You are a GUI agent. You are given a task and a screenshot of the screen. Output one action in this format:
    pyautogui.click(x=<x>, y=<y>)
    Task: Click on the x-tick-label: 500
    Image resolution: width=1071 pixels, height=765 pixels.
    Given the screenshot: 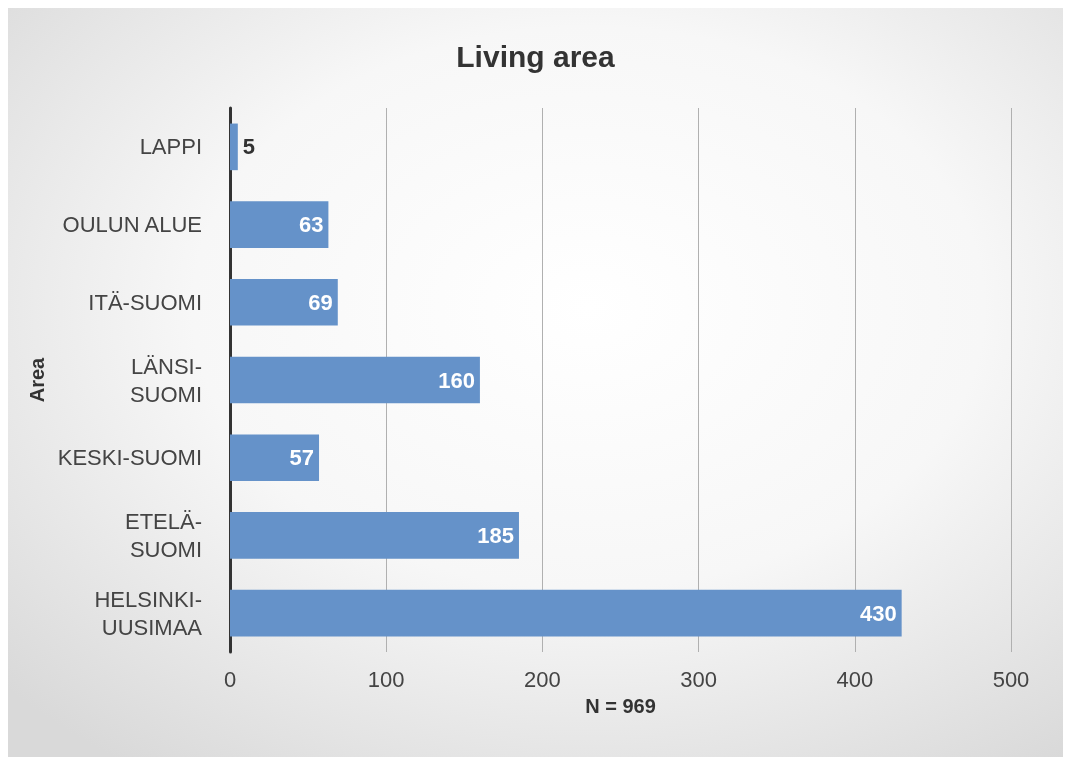 What is the action you would take?
    pyautogui.click(x=1011, y=679)
    